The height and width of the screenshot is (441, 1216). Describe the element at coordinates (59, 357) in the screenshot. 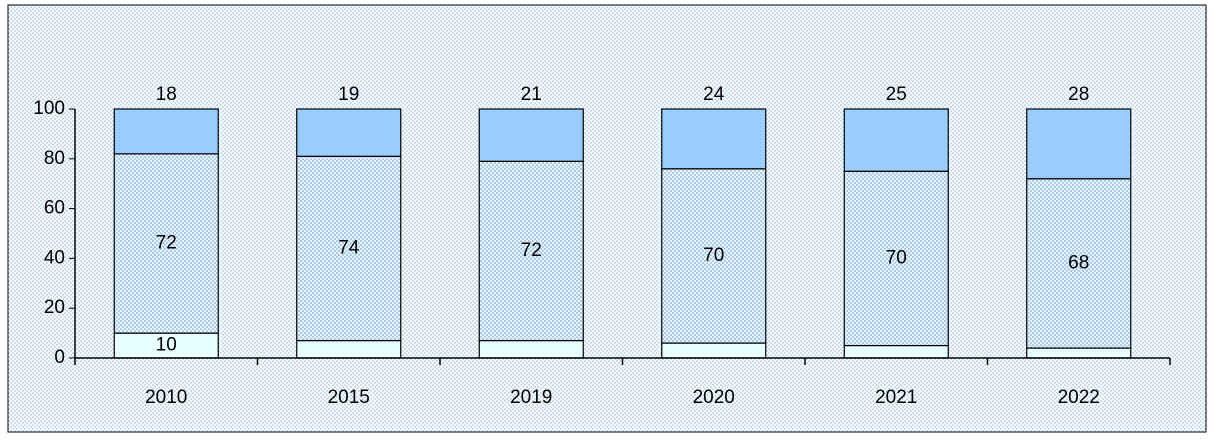

I see `y-tick-label: 0` at that location.